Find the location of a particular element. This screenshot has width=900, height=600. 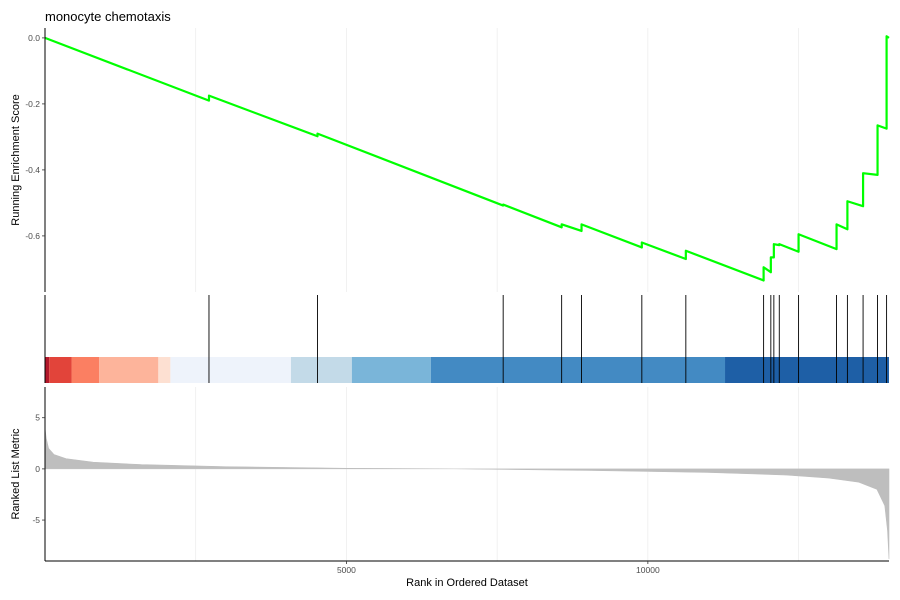

es-y-axis-label: Running Enrichment Score is located at coordinates (16, 159).